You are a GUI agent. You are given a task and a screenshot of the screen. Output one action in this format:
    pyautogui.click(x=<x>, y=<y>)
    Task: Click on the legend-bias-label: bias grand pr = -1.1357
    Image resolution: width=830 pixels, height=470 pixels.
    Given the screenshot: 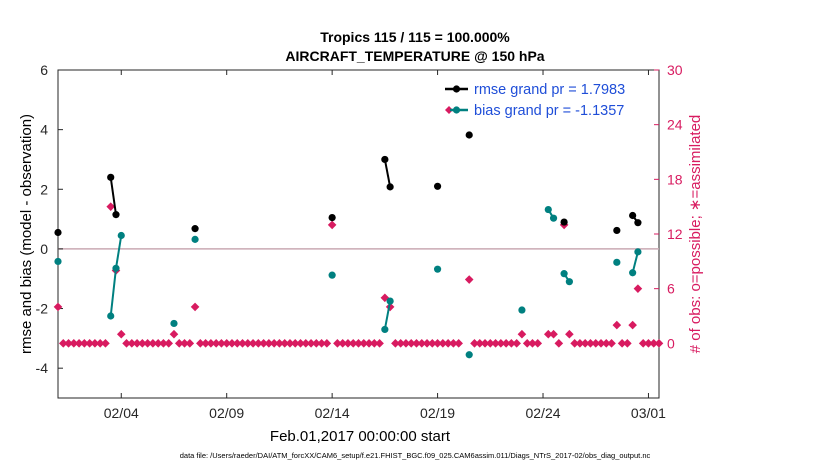 What is the action you would take?
    pyautogui.click(x=549, y=111)
    